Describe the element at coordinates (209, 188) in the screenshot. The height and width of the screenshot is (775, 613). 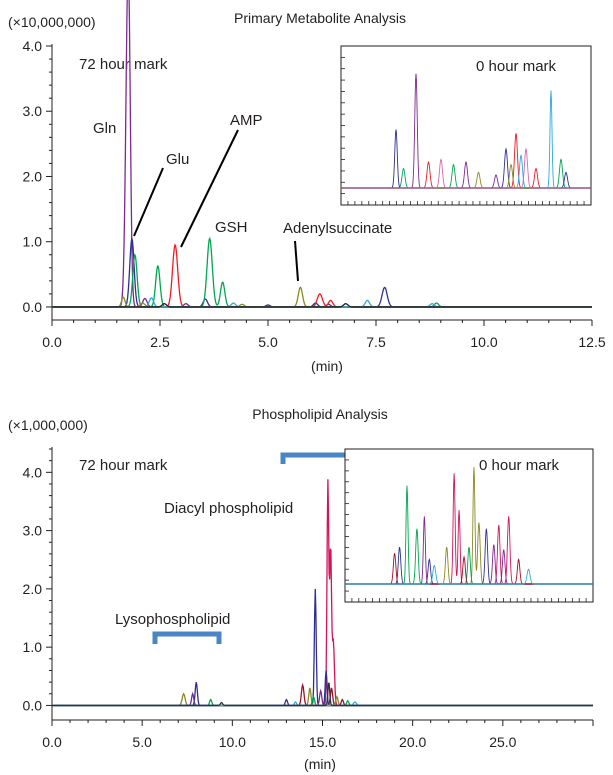
I see `pointer-amp` at that location.